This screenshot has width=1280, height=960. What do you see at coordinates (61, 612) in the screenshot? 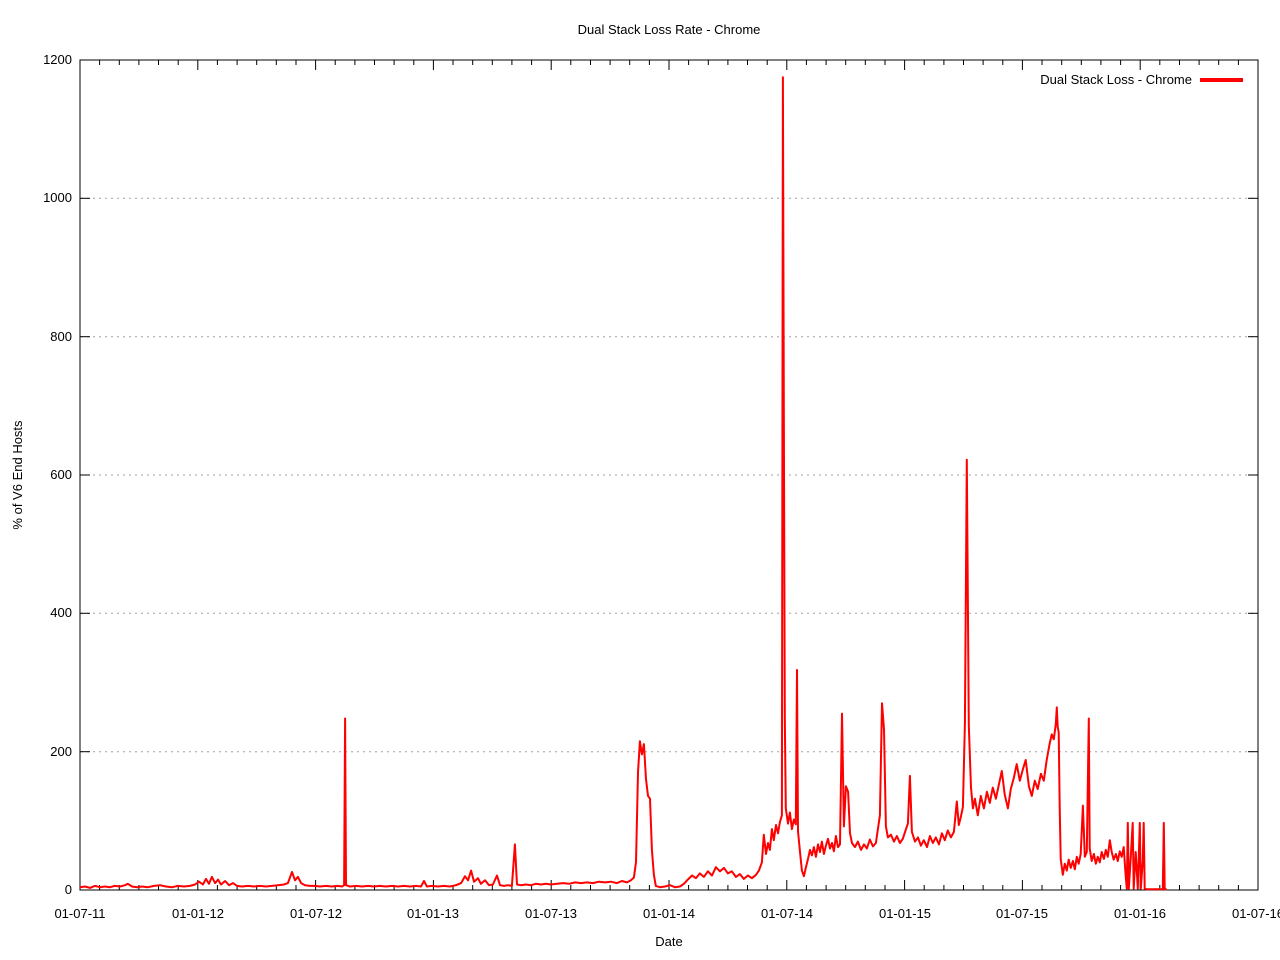
I see `y-tick-label: 400` at bounding box center [61, 612].